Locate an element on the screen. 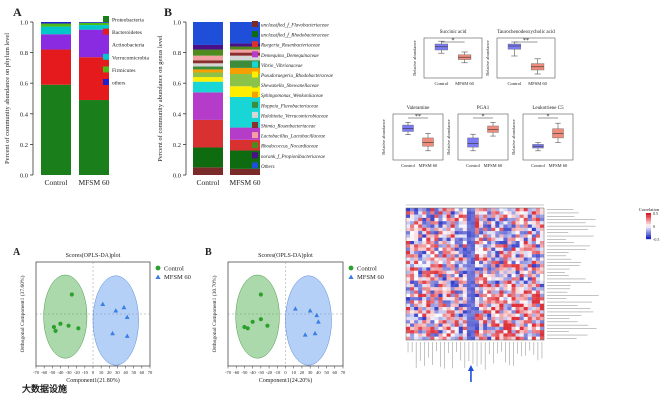  oplsda-a-xtick-label: 30 is located at coordinates (117, 372).